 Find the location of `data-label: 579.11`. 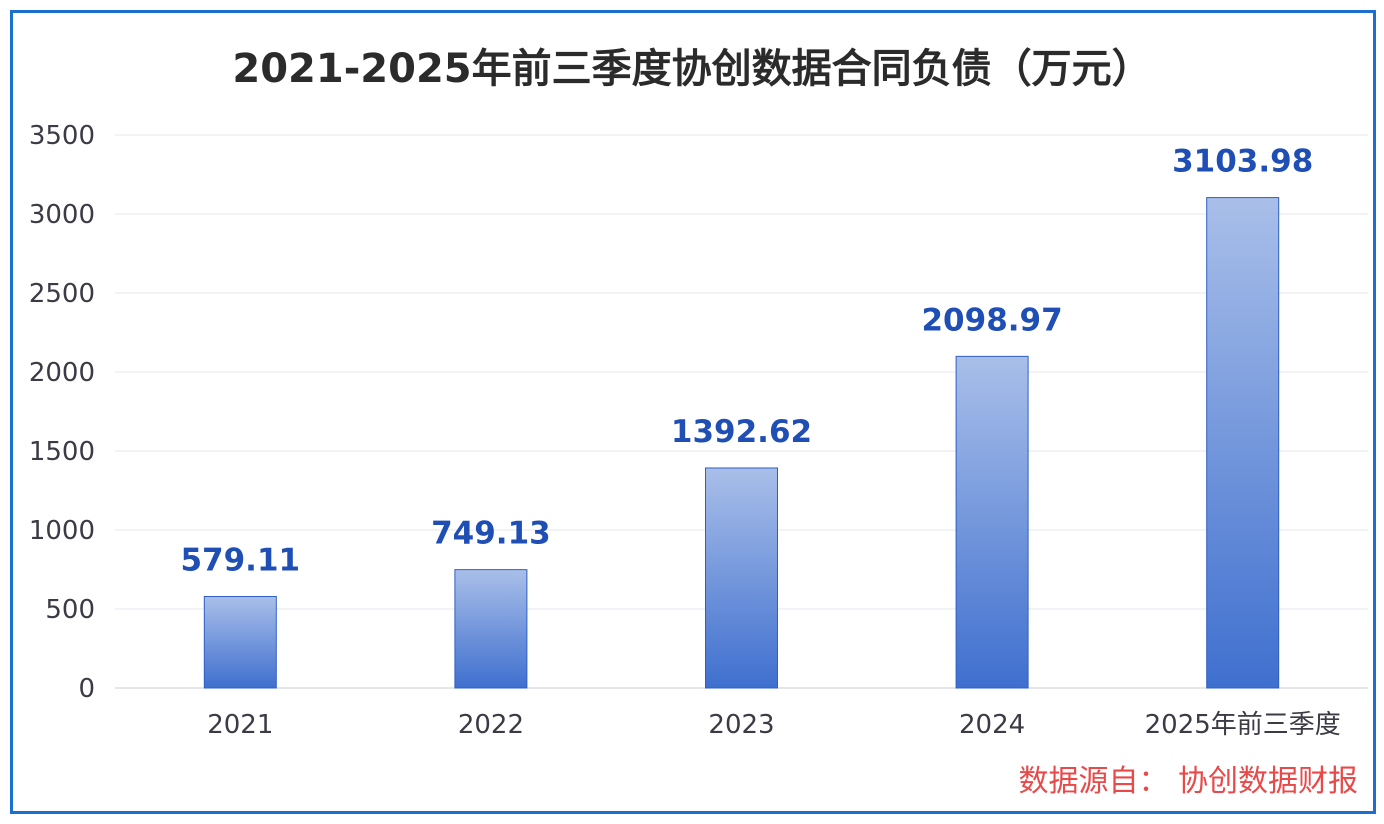

data-label: 579.11 is located at coordinates (240, 561).